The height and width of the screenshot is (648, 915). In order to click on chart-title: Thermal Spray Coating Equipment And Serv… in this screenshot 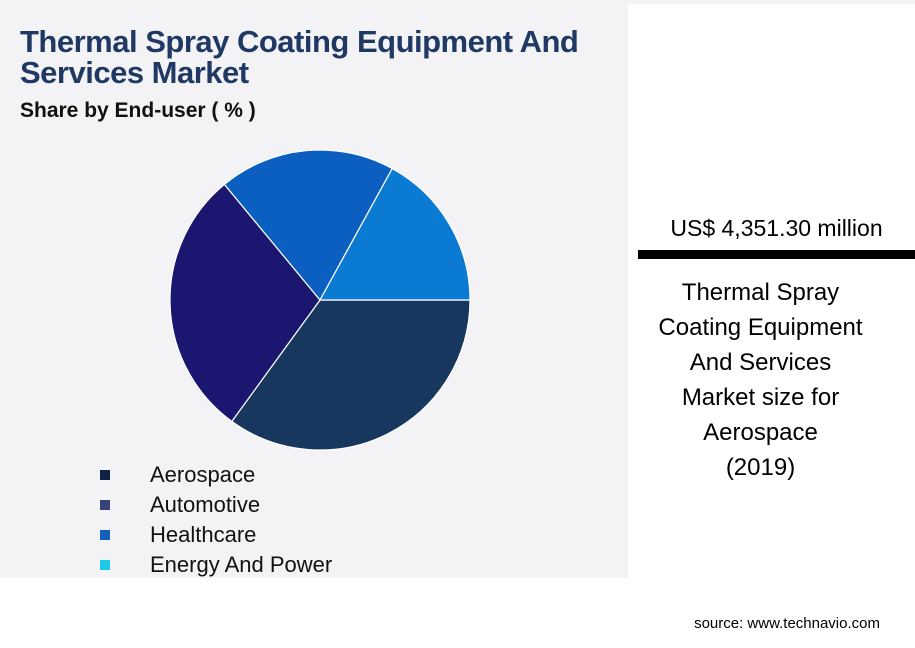, I will do `click(299, 57)`.